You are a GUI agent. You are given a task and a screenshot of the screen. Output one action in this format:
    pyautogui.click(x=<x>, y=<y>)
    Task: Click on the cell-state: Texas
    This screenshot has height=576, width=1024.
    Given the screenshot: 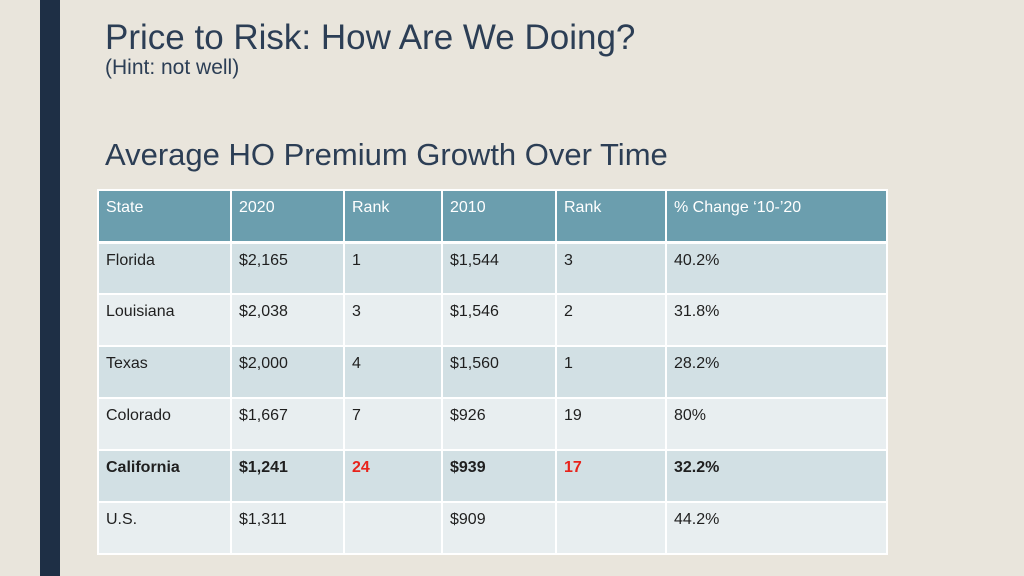 What is the action you would take?
    pyautogui.click(x=164, y=372)
    